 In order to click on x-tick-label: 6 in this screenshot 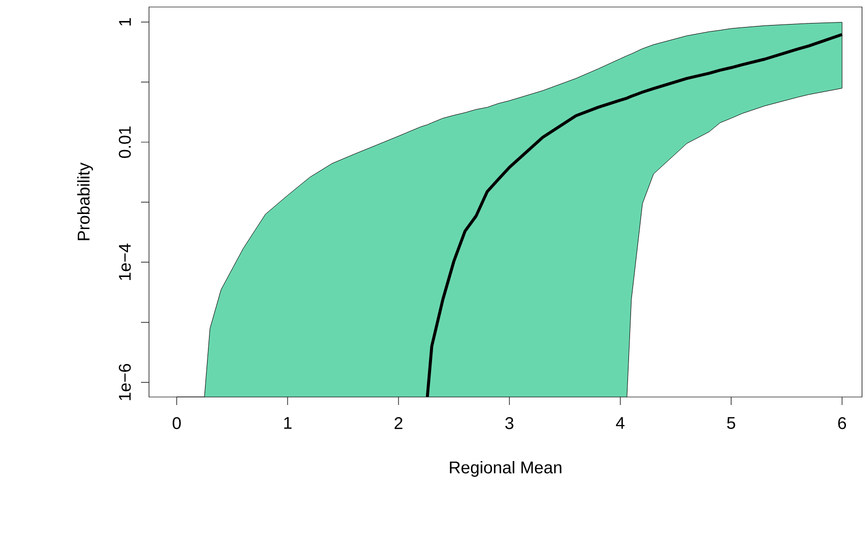, I will do `click(842, 423)`.